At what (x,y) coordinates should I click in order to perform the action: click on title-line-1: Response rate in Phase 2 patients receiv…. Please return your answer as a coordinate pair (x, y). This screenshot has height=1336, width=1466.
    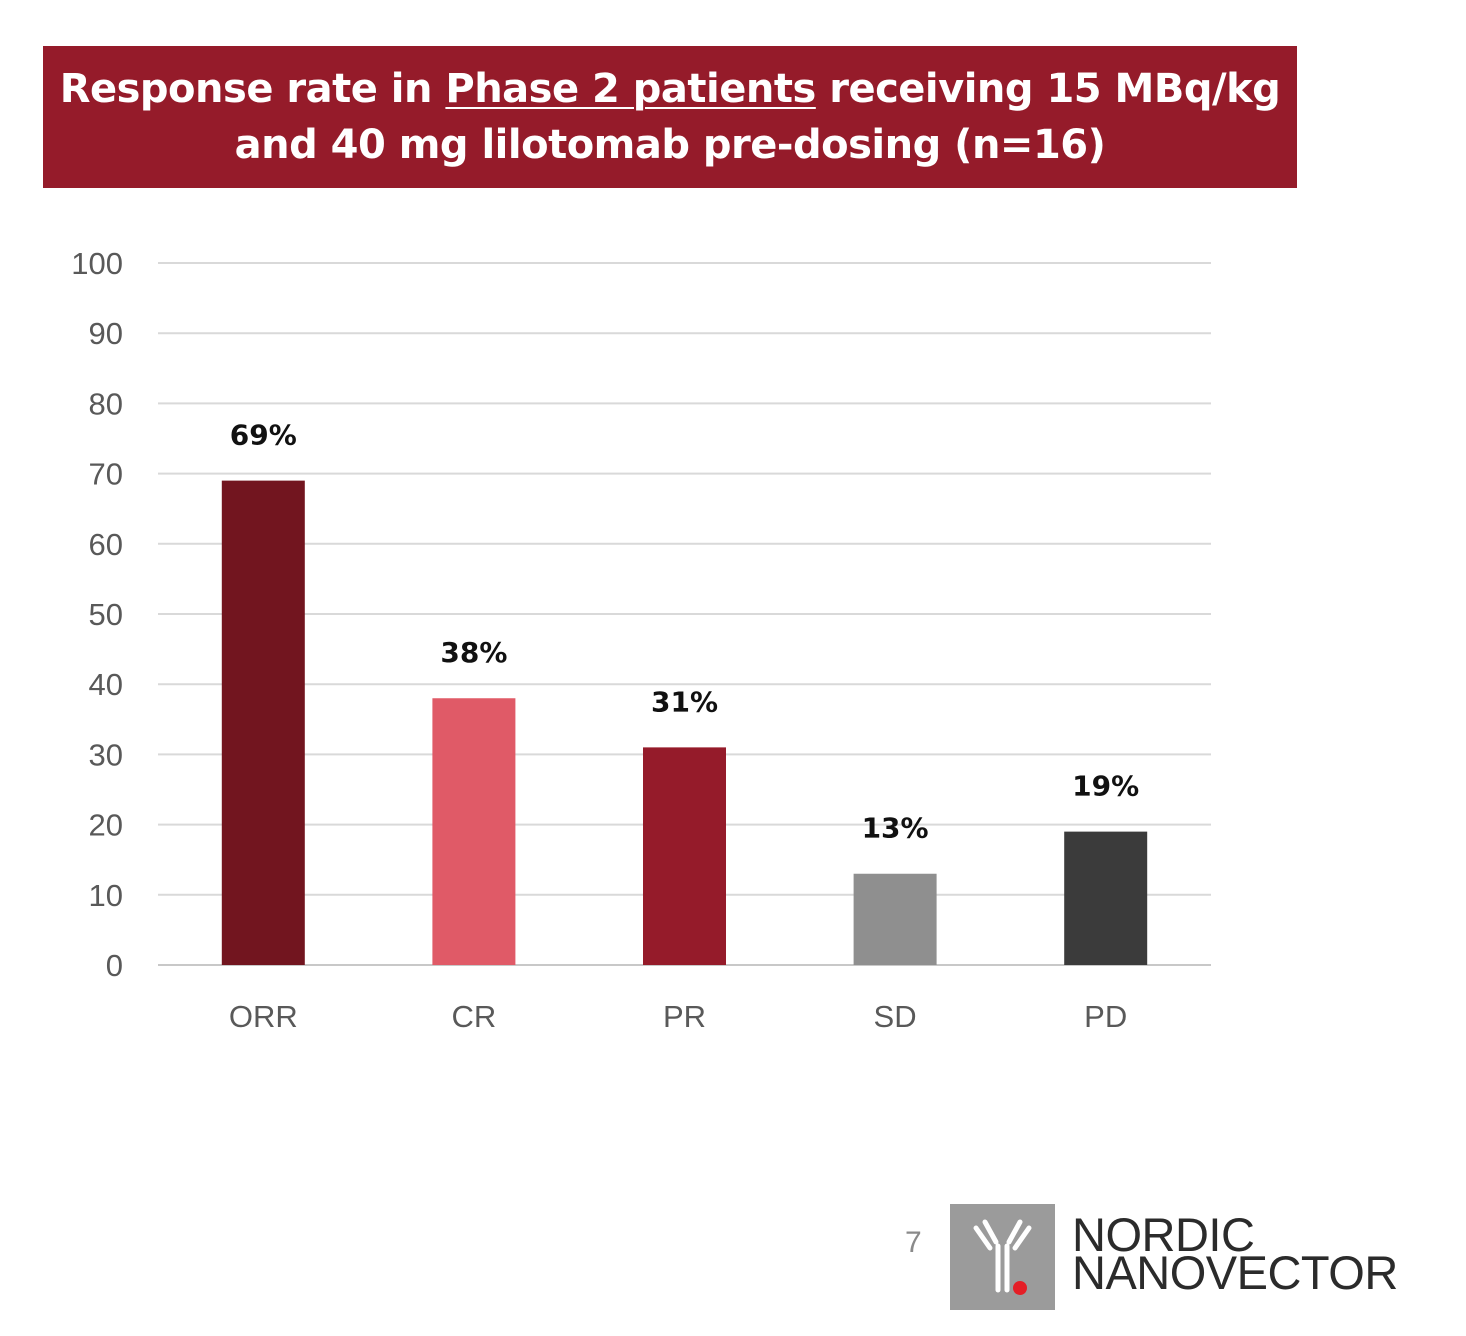
    Looking at the image, I should click on (670, 89).